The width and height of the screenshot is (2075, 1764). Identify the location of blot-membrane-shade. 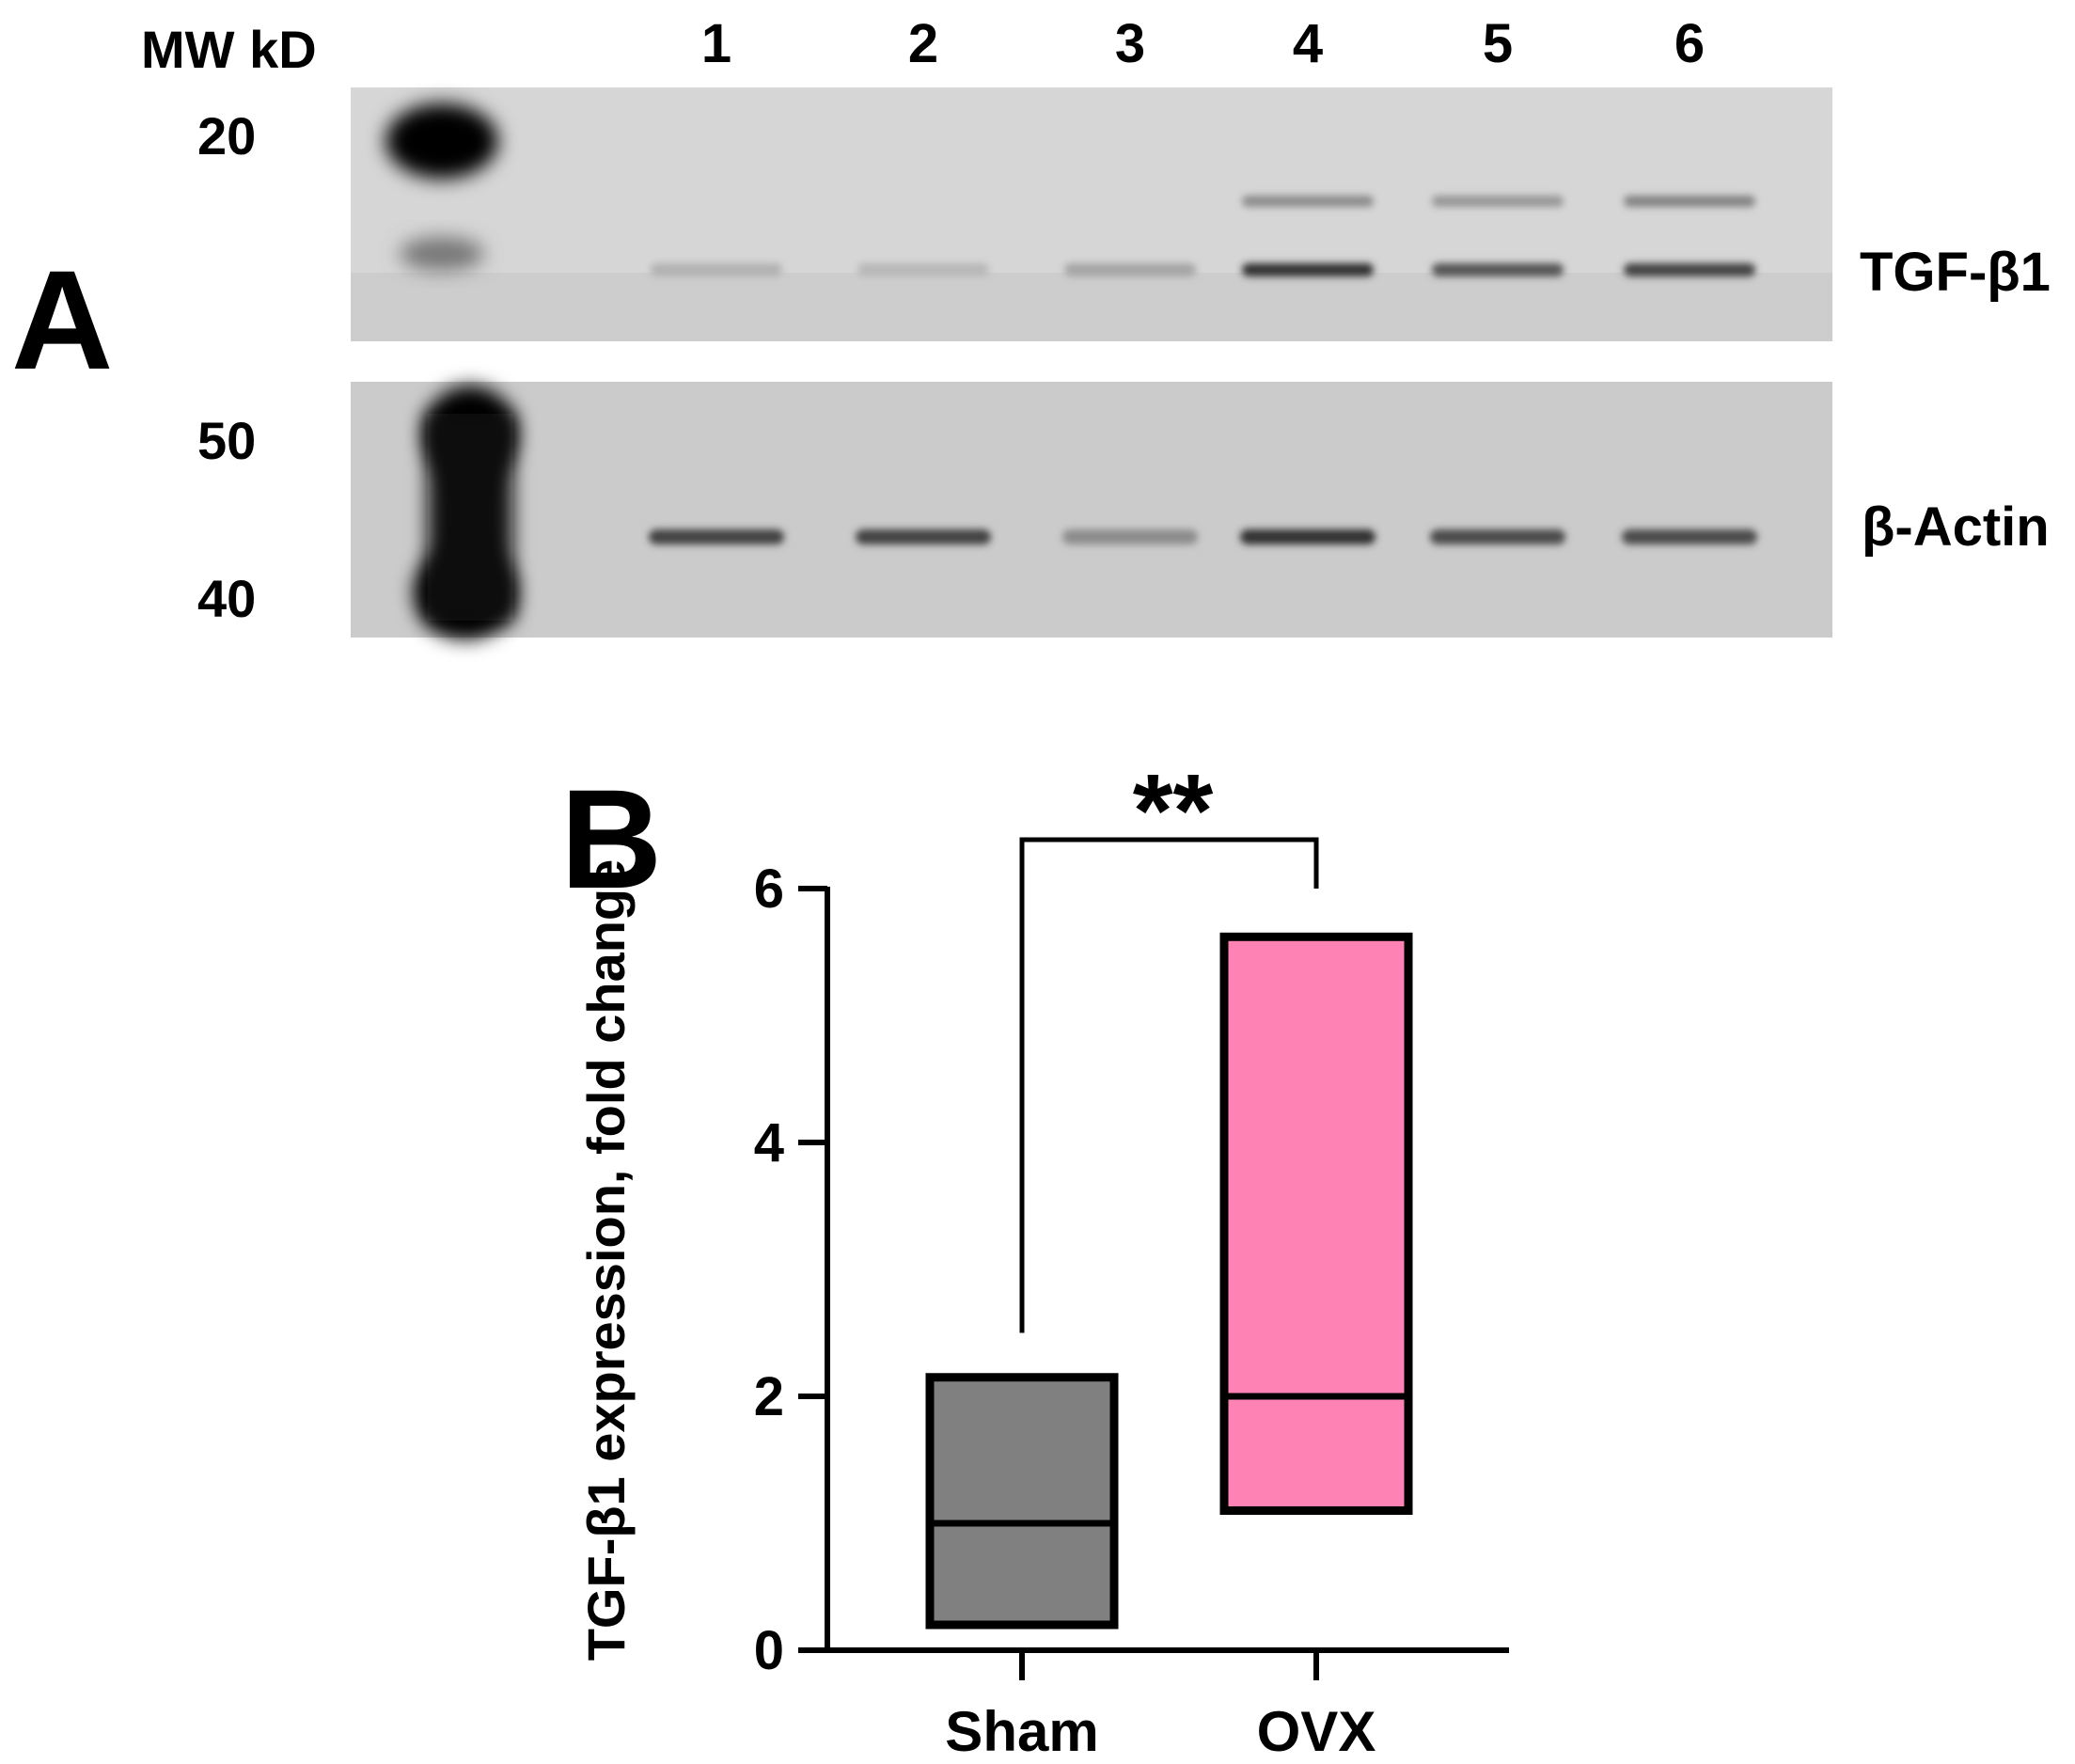
(1091, 307).